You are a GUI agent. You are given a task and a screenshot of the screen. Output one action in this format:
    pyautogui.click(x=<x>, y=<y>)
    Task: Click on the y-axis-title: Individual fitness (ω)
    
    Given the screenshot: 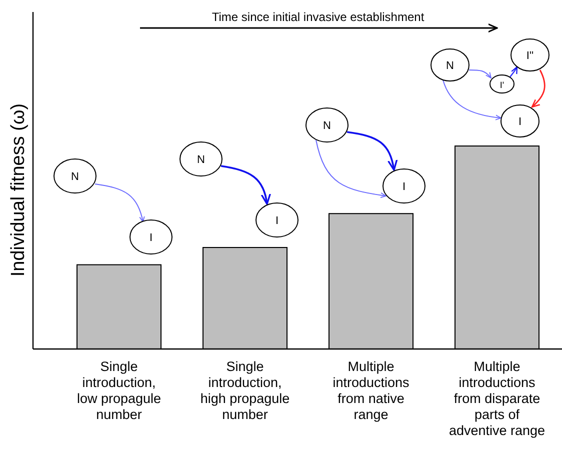 What is the action you would take?
    pyautogui.click(x=18, y=190)
    